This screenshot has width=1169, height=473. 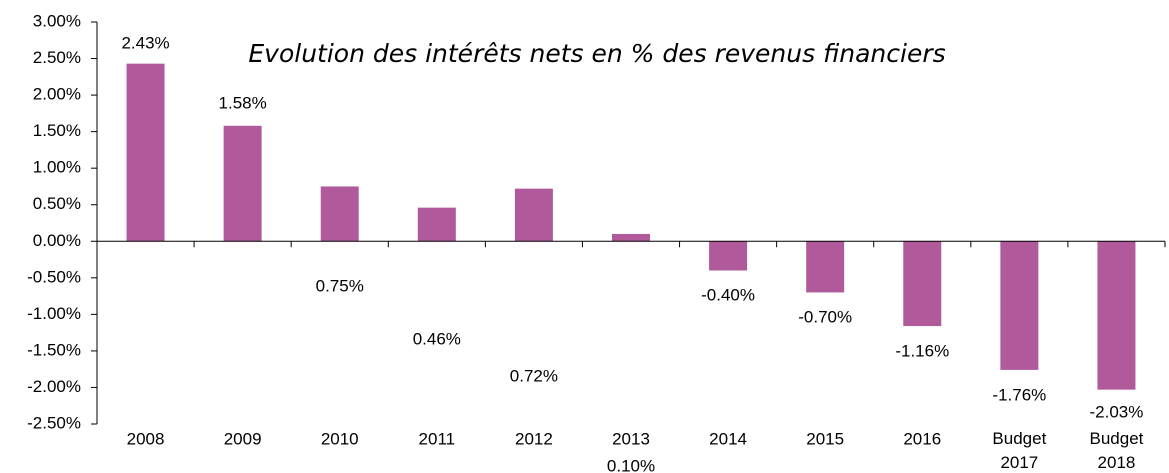 What do you see at coordinates (57, 20) in the screenshot?
I see `y-tick-label: 3.00%` at bounding box center [57, 20].